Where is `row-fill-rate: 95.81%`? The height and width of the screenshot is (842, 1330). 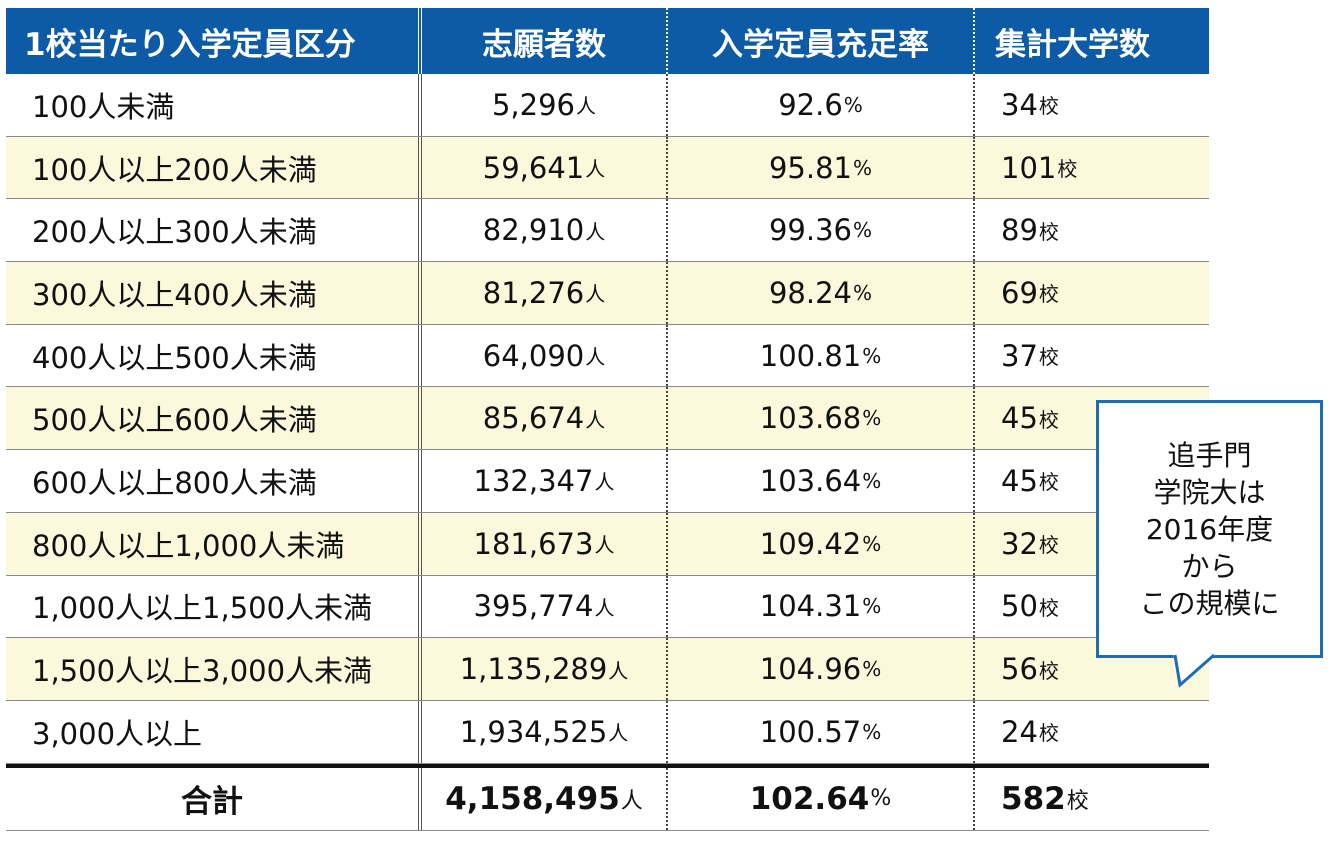 row-fill-rate: 95.81% is located at coordinates (819, 167).